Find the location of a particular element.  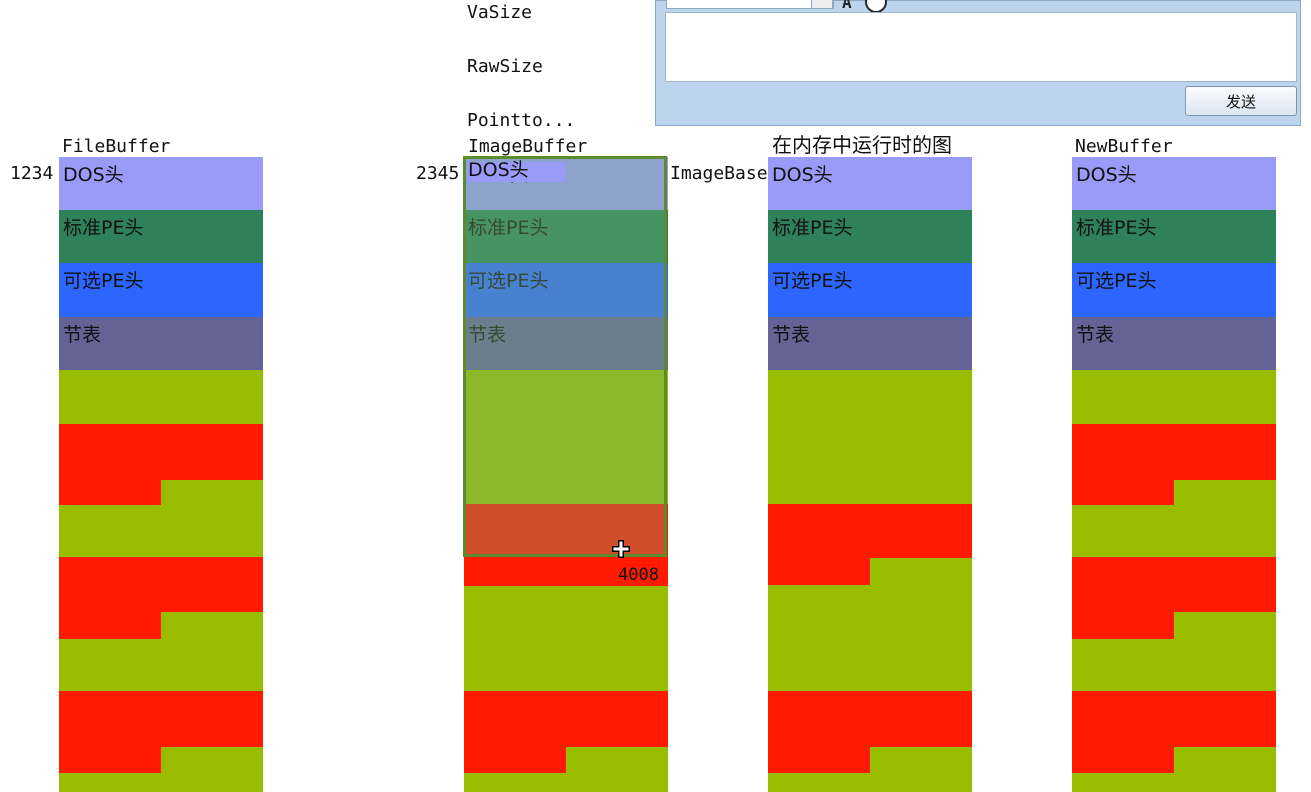

newbuffer-title: NewBuffer is located at coordinates (1124, 146).